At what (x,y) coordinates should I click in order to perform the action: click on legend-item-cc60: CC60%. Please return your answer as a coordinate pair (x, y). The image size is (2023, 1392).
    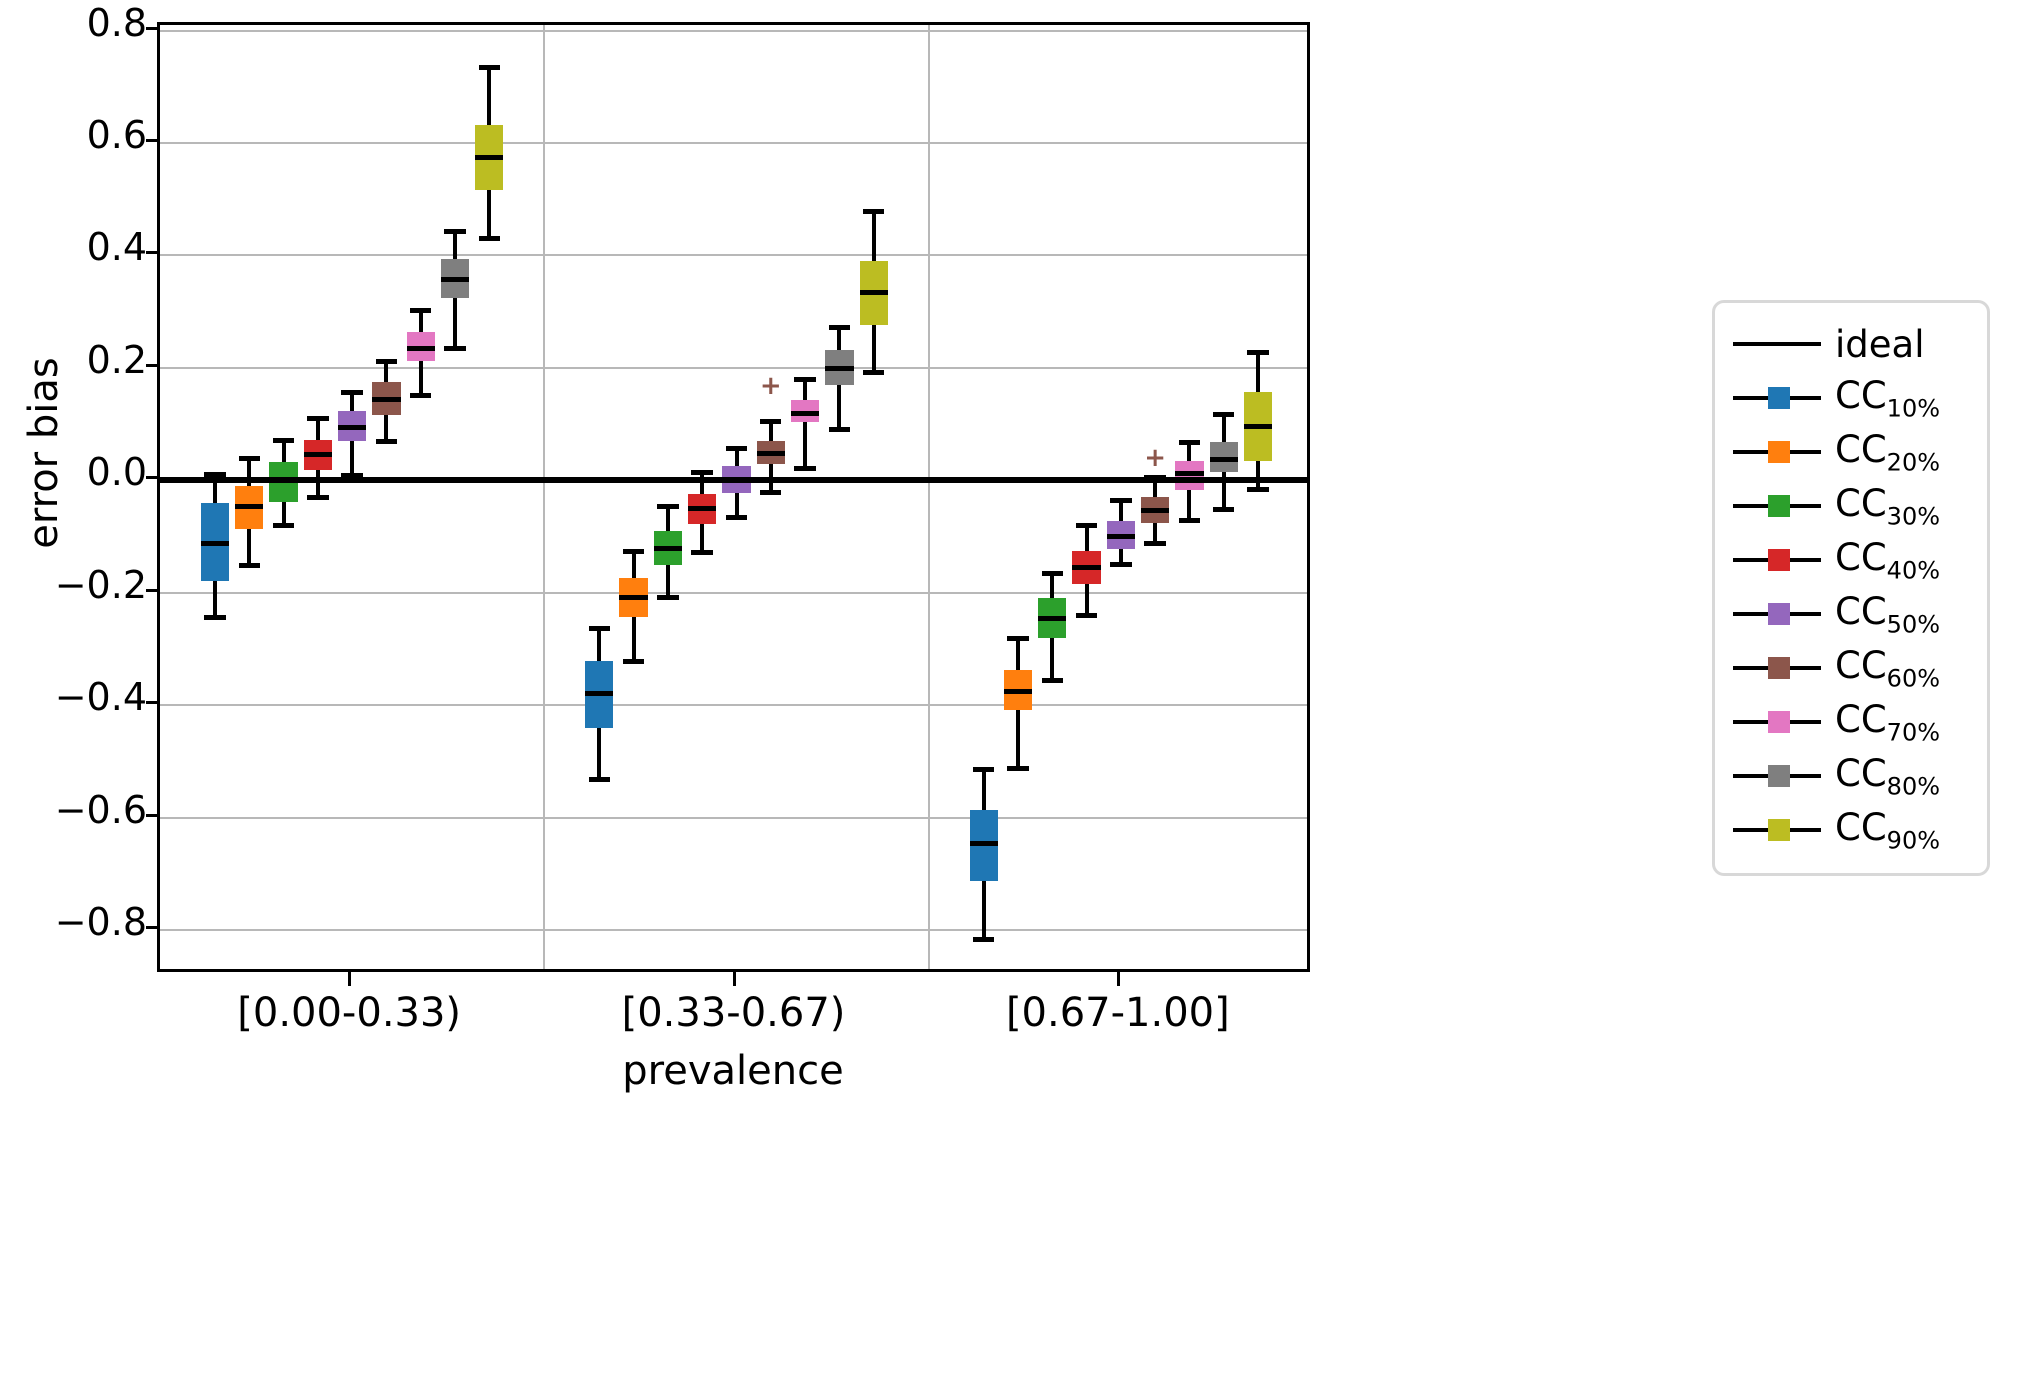
    Looking at the image, I should click on (1851, 668).